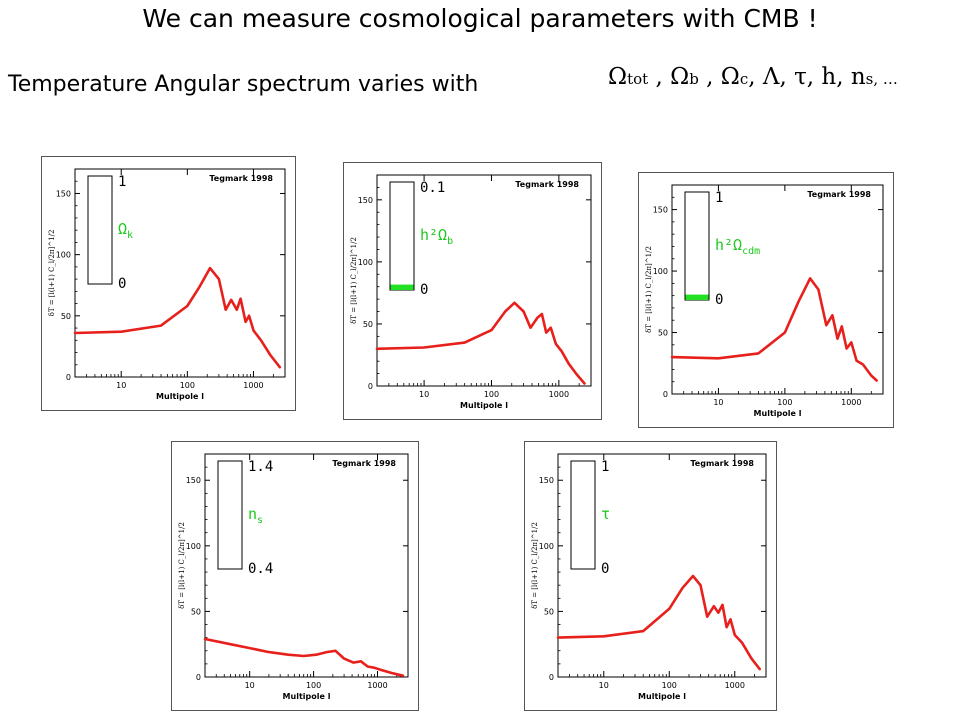 The height and width of the screenshot is (720, 960). Describe the element at coordinates (125, 230) in the screenshot. I see `slider-parameter-label: Ωk` at that location.